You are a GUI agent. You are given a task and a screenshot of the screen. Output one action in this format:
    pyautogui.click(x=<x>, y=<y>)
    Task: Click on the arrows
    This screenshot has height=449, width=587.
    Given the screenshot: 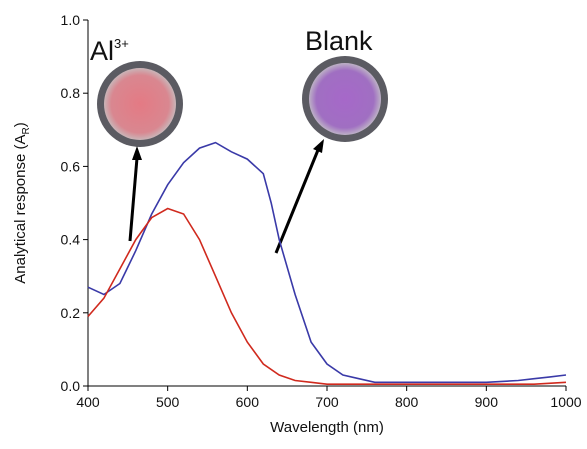 What is the action you would take?
    pyautogui.click(x=226, y=196)
    